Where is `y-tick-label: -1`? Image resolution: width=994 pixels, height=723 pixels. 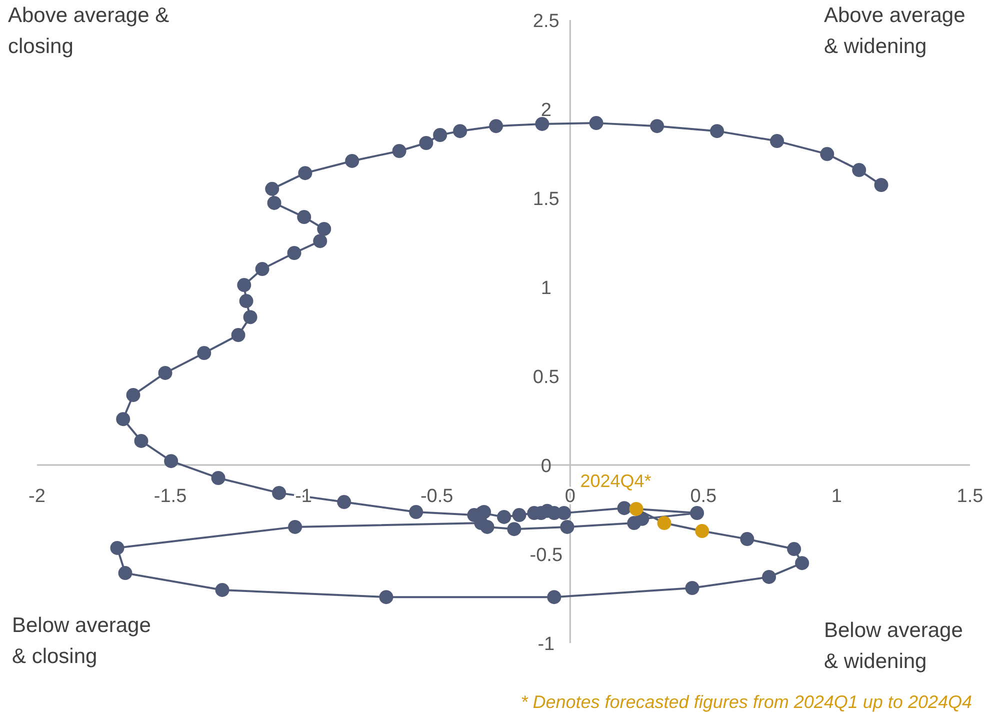
y-tick-label: -1 is located at coordinates (546, 644).